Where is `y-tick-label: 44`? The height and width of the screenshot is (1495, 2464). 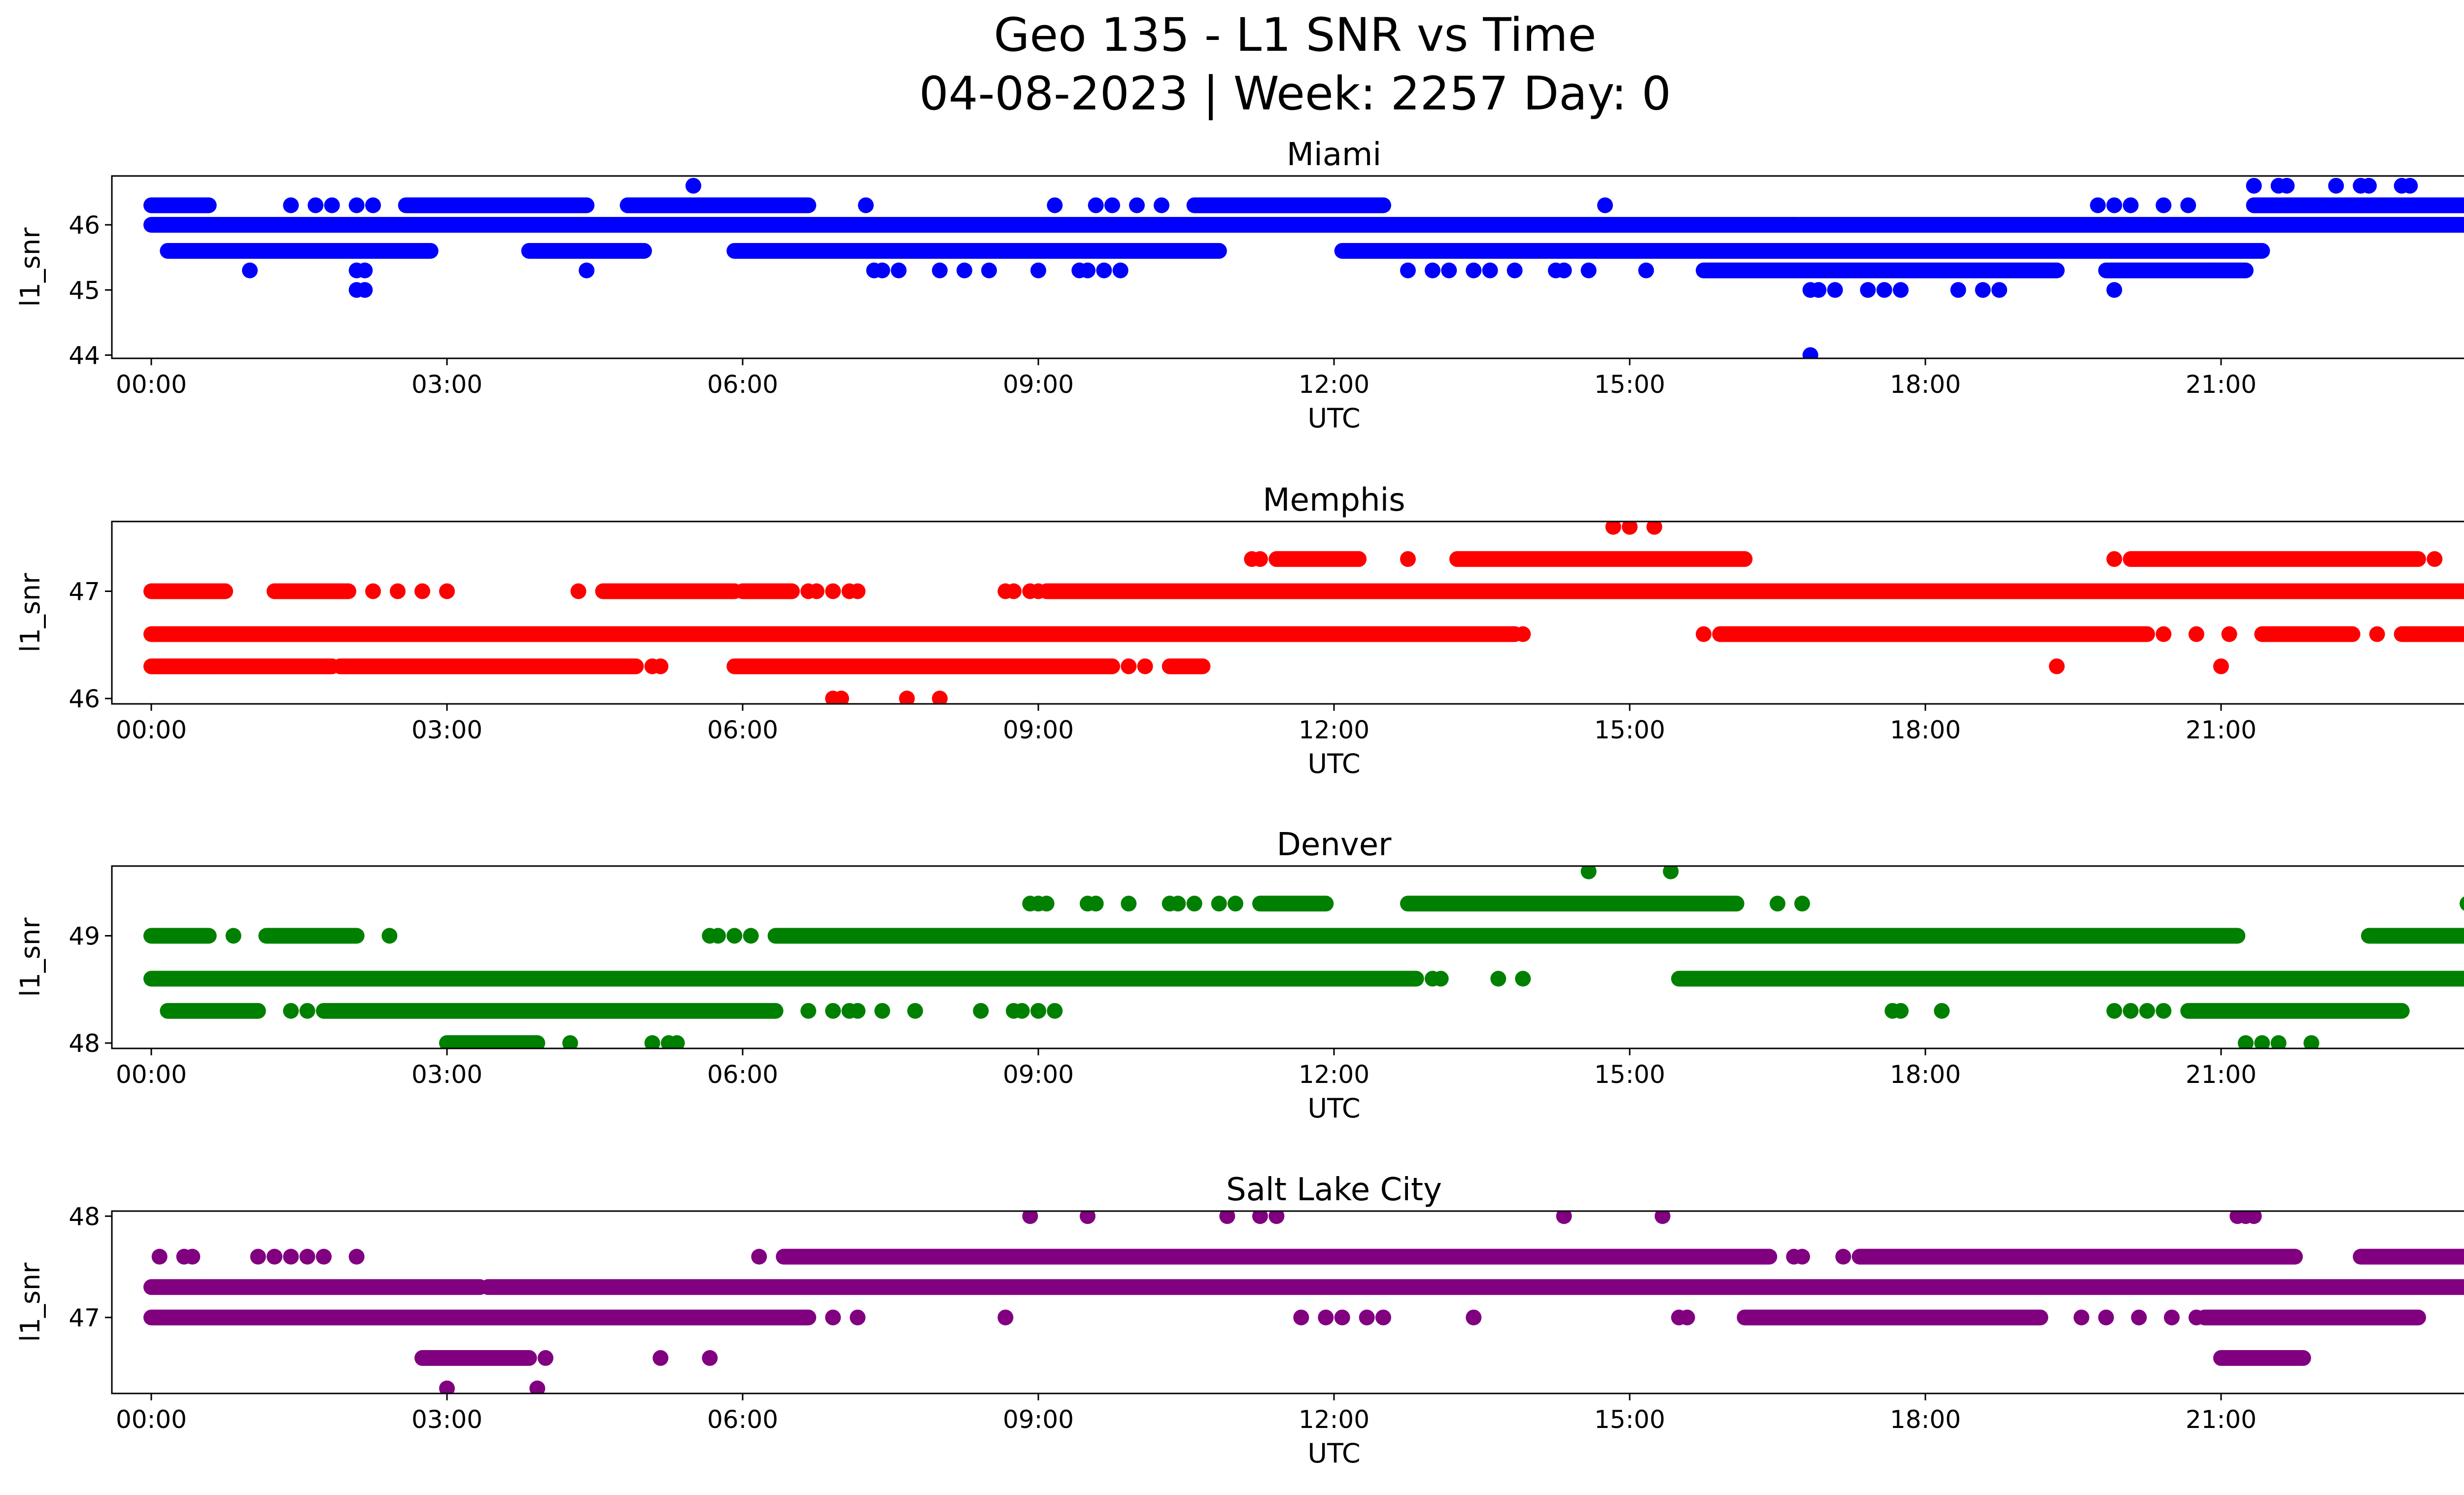
y-tick-label: 44 is located at coordinates (84, 355).